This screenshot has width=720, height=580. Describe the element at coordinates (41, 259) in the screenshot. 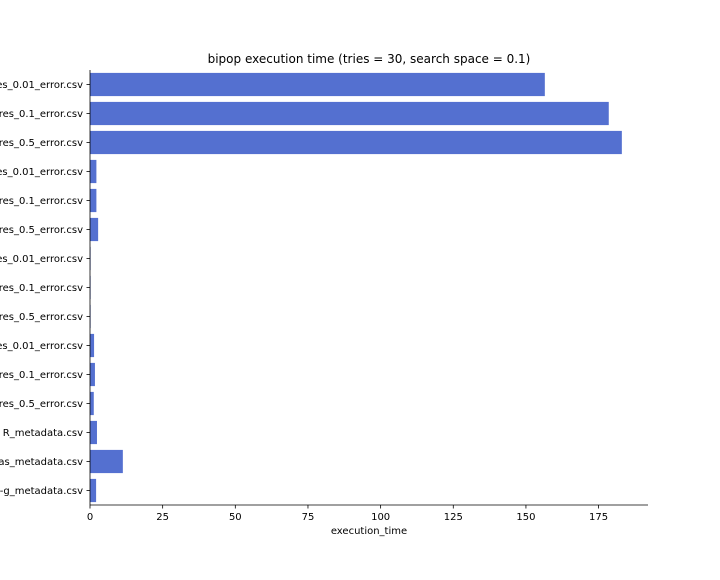

I see `y-tick-label-6: es_0.01_error.csv` at that location.